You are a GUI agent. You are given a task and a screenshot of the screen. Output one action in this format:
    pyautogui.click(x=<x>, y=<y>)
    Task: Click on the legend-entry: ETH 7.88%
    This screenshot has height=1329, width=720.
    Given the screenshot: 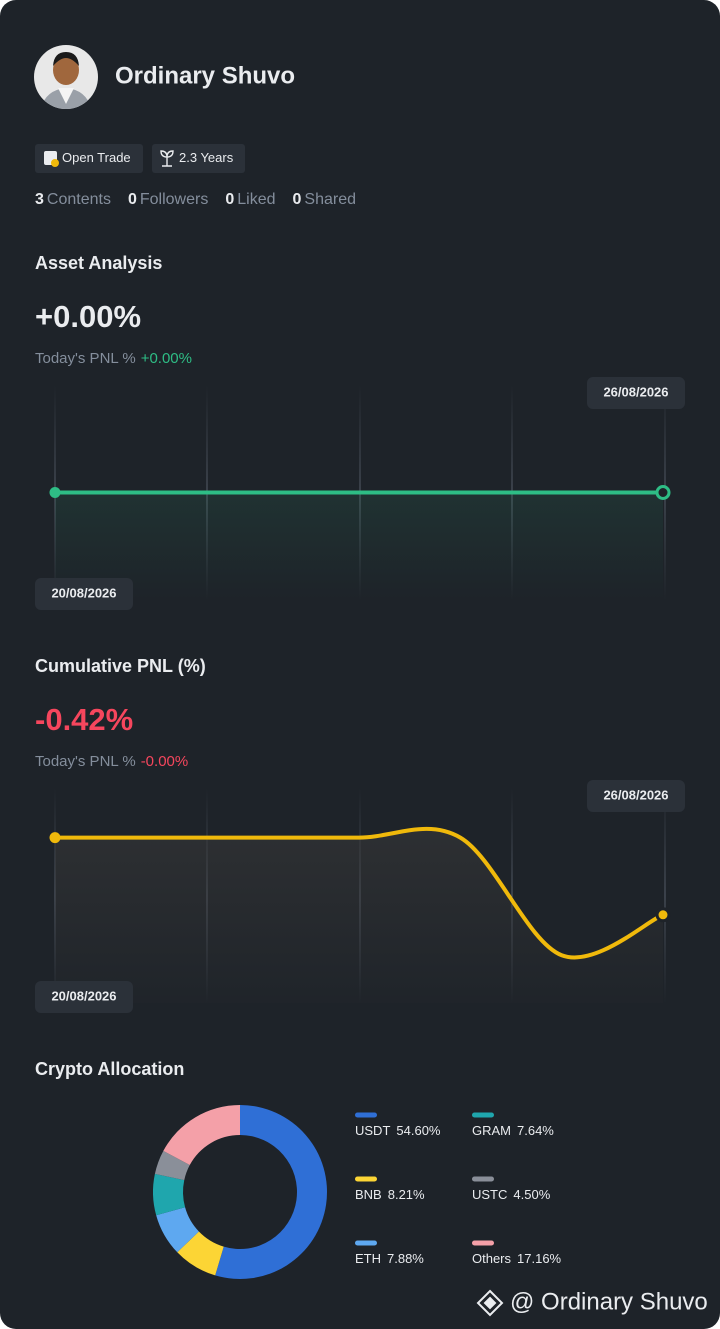 What is the action you would take?
    pyautogui.click(x=389, y=1258)
    